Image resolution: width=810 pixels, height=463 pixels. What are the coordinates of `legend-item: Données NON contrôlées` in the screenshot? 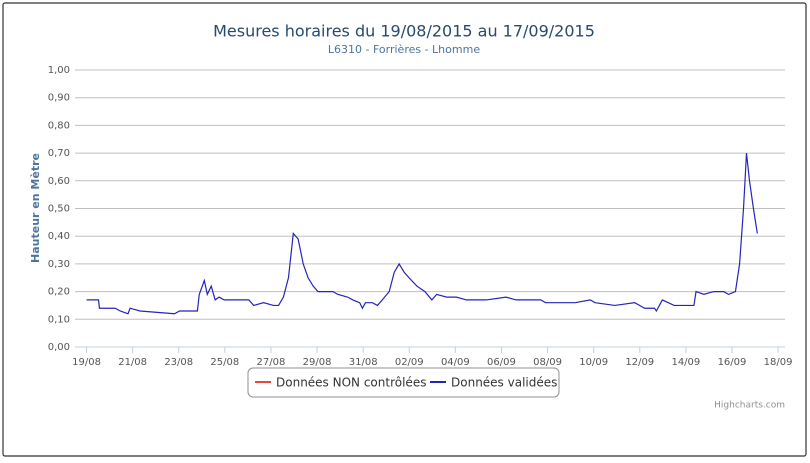 It's located at (340, 383).